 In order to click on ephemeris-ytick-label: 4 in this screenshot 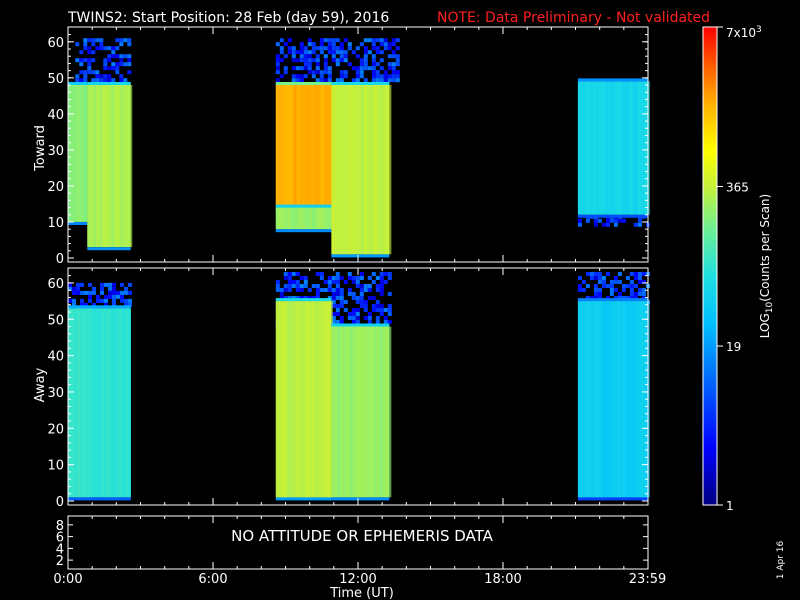, I will do `click(60, 549)`.